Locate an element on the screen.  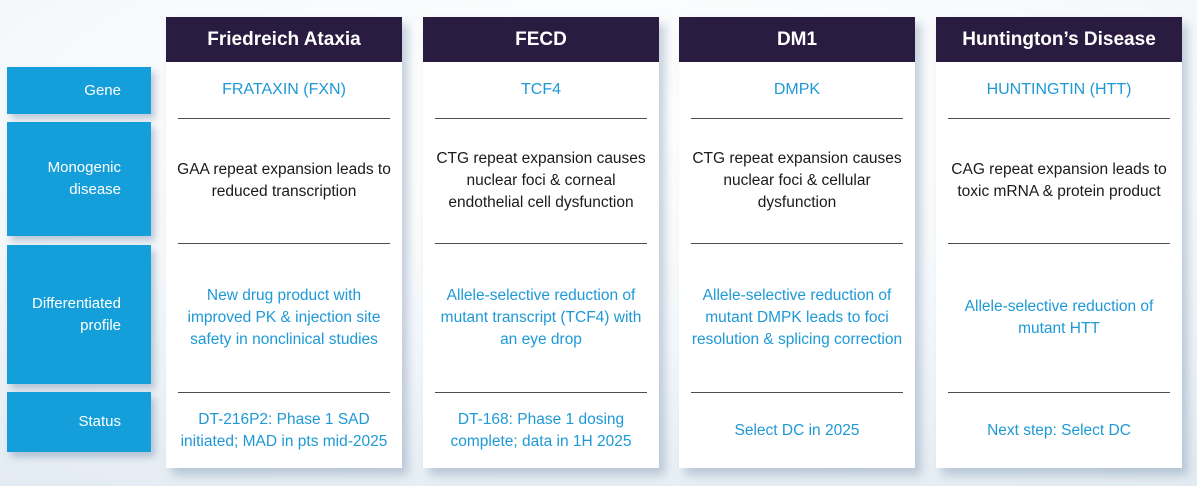
column-header: Huntington’s Disease is located at coordinates (1059, 39).